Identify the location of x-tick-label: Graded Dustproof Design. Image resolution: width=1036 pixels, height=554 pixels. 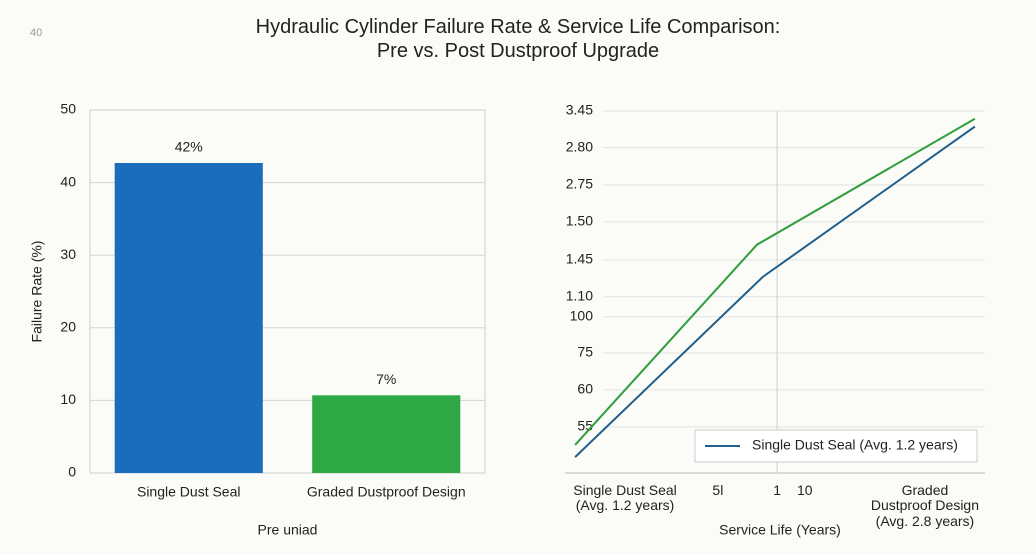
(386, 492).